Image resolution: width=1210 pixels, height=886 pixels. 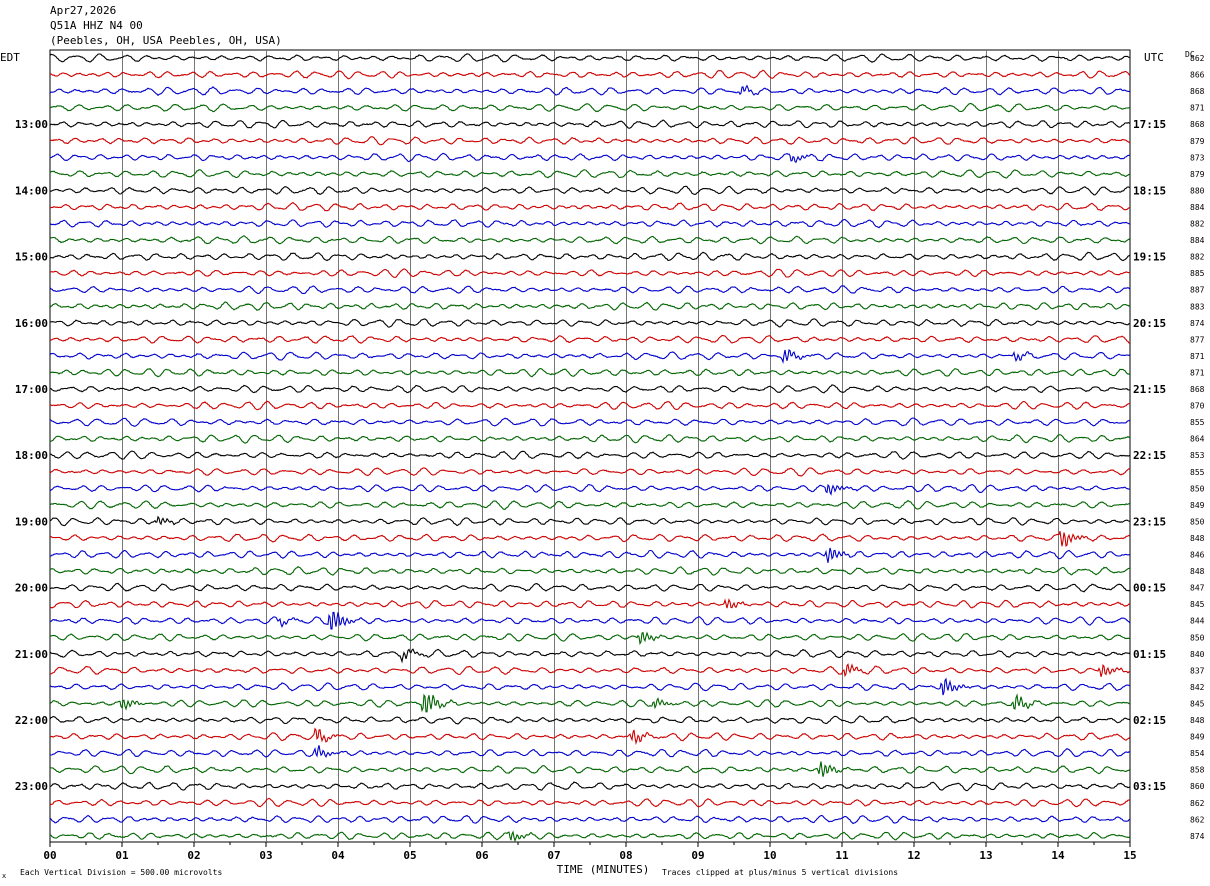 I want to click on x-tick-label: 07, so click(x=553, y=855).